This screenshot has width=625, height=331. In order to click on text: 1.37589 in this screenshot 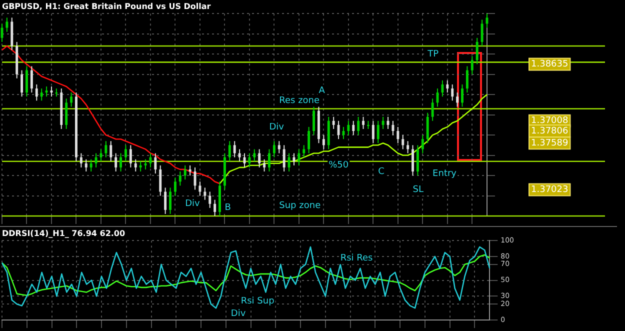, I will do `click(549, 143)`.